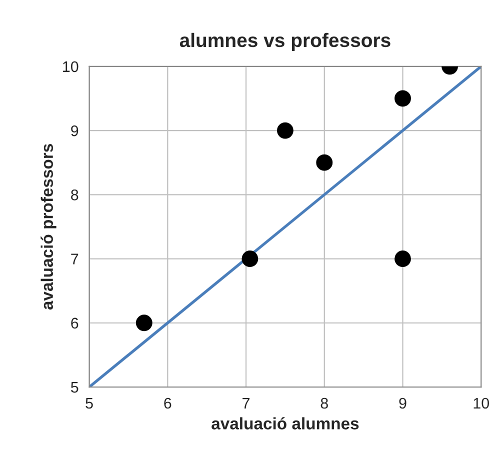 The image size is (496, 458). What do you see at coordinates (246, 403) in the screenshot?
I see `x-tick-label: 7` at bounding box center [246, 403].